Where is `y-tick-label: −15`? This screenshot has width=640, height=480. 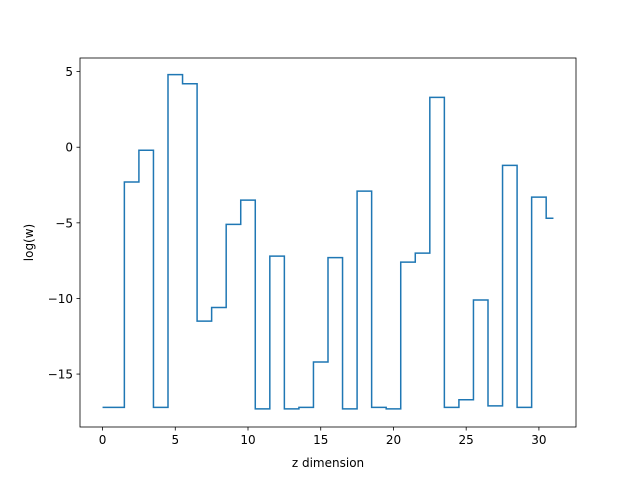 y-tick-label: −15 is located at coordinates (60, 375).